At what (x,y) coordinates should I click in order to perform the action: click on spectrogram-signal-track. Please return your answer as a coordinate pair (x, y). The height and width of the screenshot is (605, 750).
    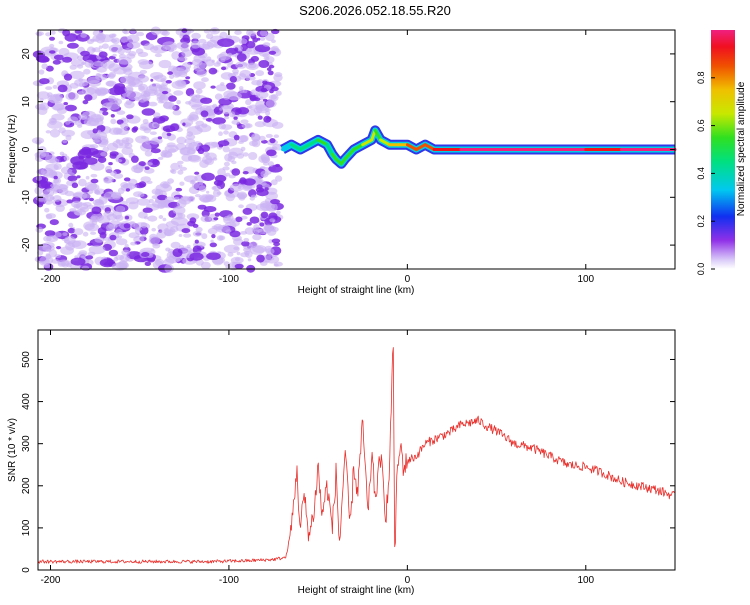
    Looking at the image, I should click on (478, 147).